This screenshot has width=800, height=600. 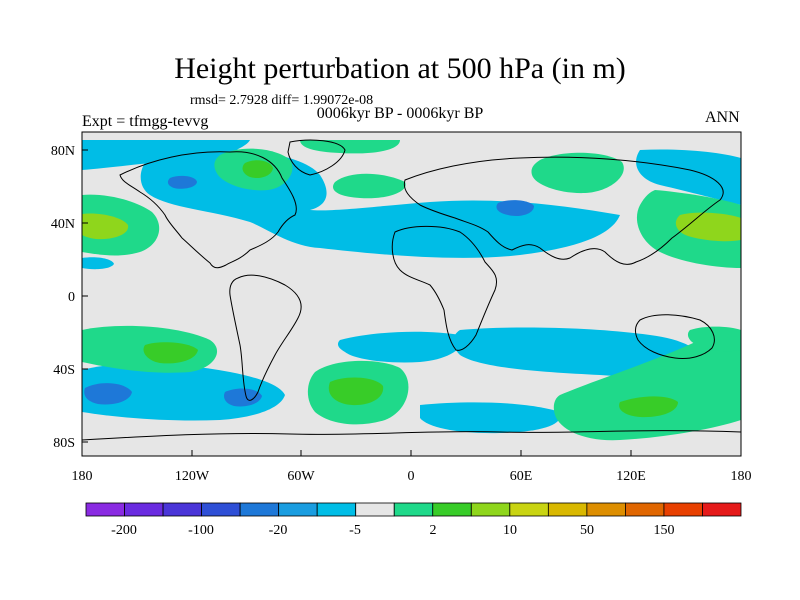 What do you see at coordinates (183, 392) in the screenshot?
I see `contour-negative-sh-band` at bounding box center [183, 392].